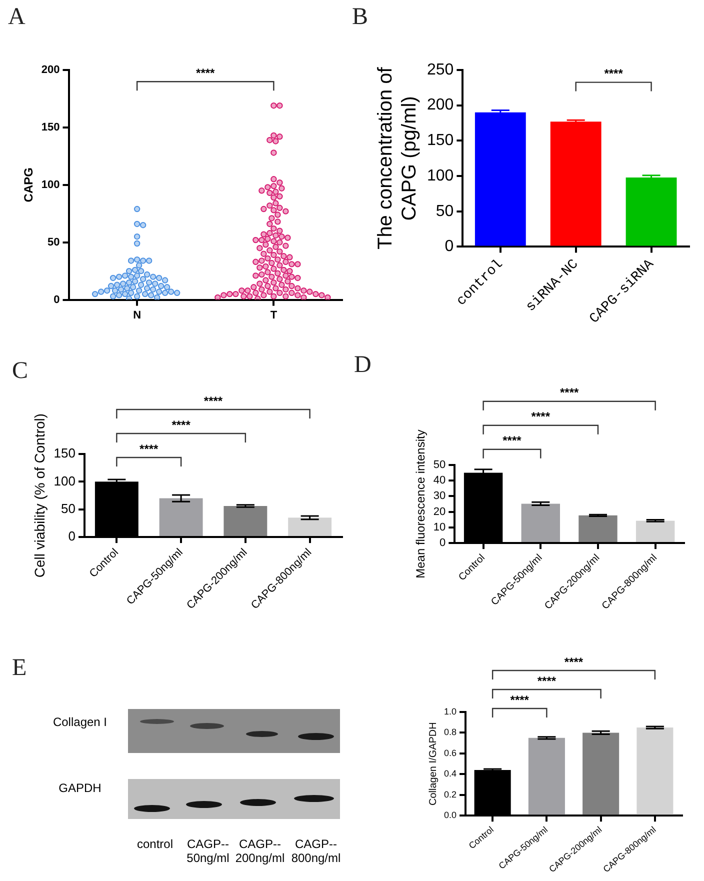 This screenshot has height=881, width=704. What do you see at coordinates (439, 496) in the screenshot?
I see `y-tick-label: 30` at bounding box center [439, 496].